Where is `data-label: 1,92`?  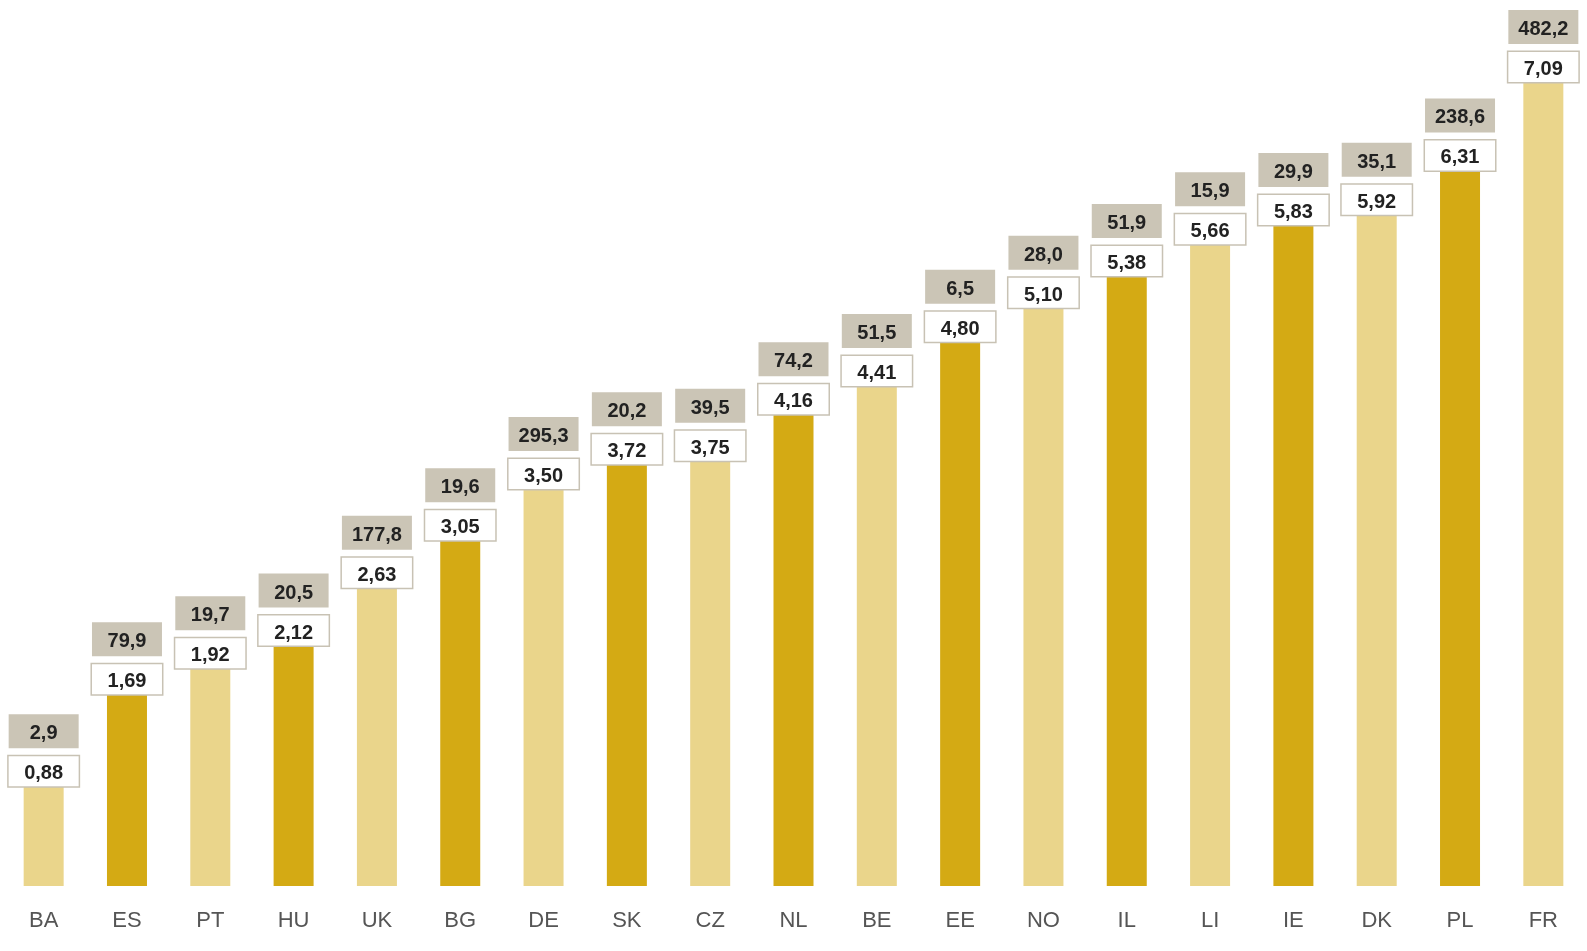
data-label: 1,92 is located at coordinates (210, 654).